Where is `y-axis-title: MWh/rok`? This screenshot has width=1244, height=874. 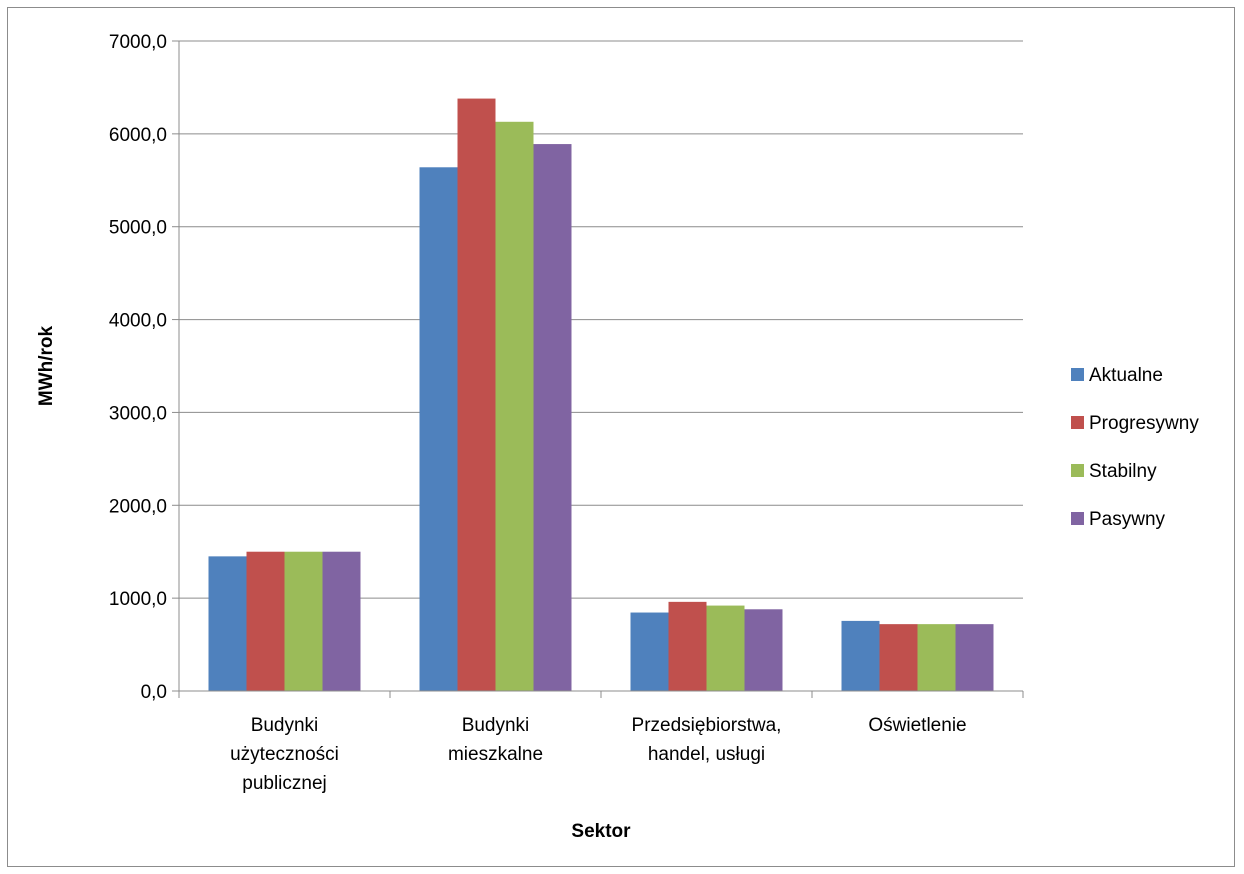
y-axis-title: MWh/rok is located at coordinates (46, 365).